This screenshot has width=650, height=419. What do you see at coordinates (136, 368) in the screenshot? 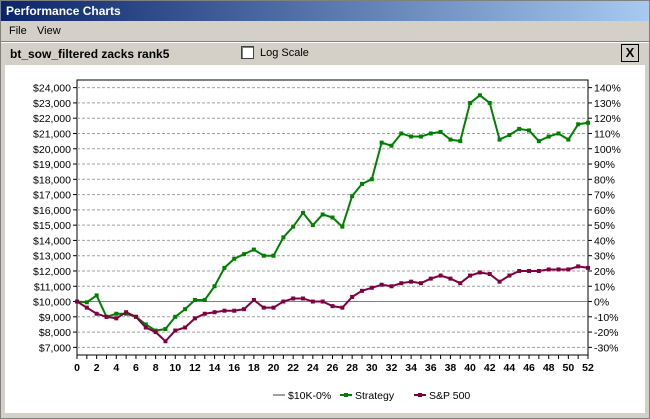
I see `x-tick-label: 6` at bounding box center [136, 368].